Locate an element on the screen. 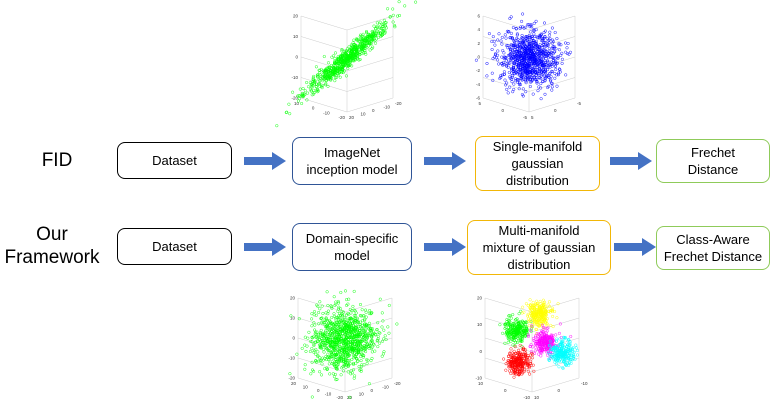 The image size is (781, 409). fid-imagenet-model-box: ImageNet inception model is located at coordinates (352, 161).